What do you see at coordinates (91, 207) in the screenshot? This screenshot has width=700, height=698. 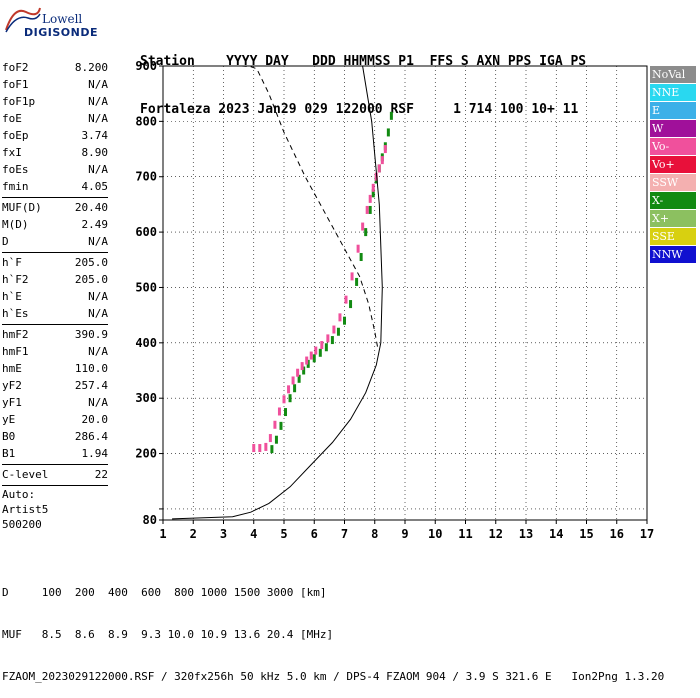 I see `param-value: 20.40` at bounding box center [91, 207].